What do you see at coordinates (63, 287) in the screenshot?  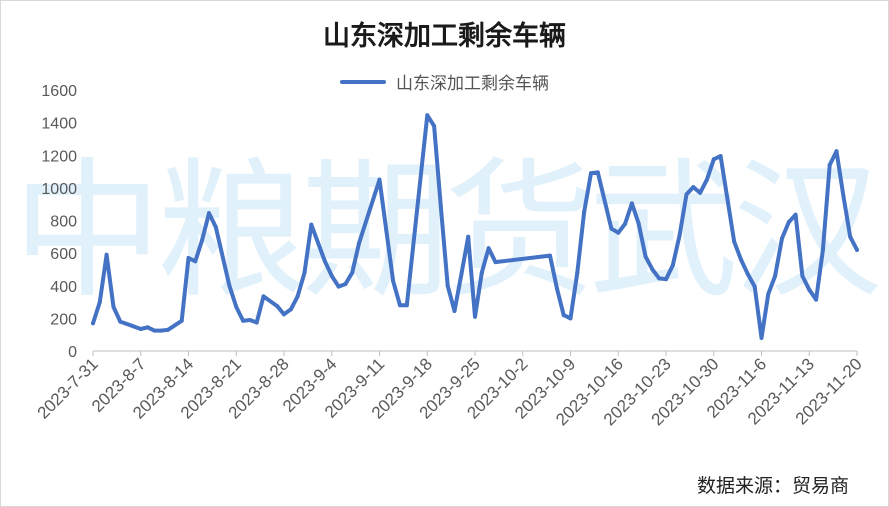 I see `y-tick-label: 400` at bounding box center [63, 287].